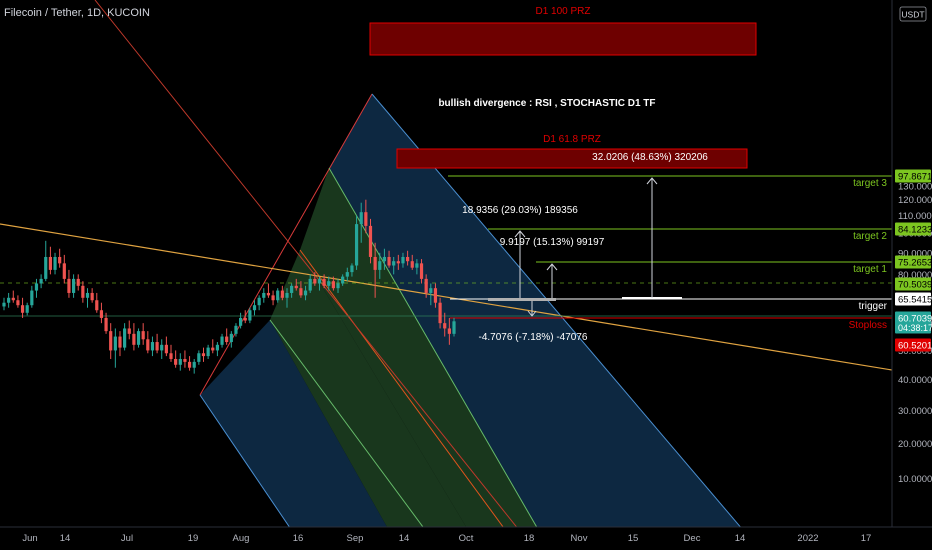  Describe the element at coordinates (915, 299) in the screenshot. I see `price-tag-label: 65.5415` at that location.